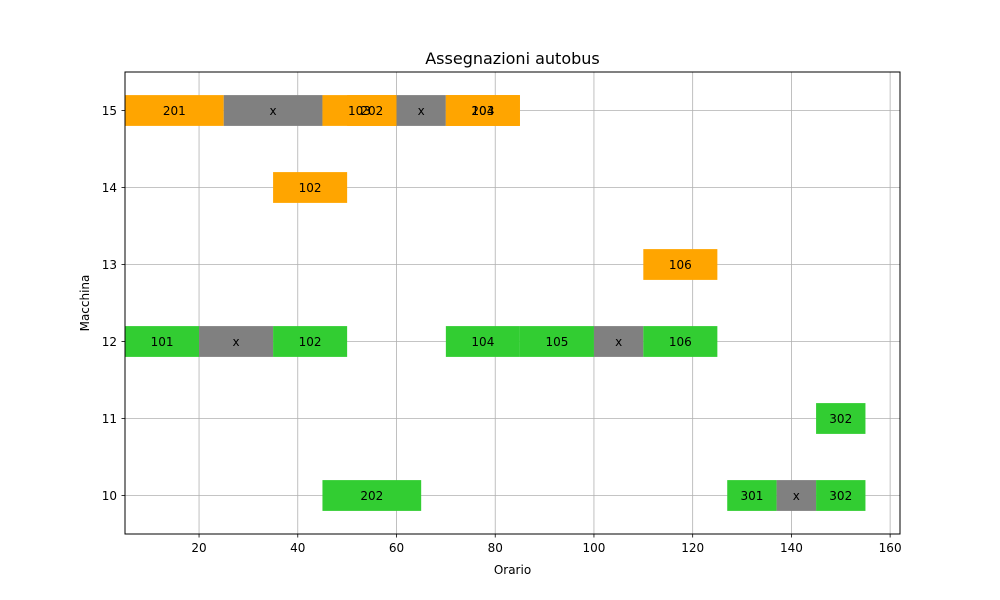  I want to click on task-label: 201, so click(174, 111).